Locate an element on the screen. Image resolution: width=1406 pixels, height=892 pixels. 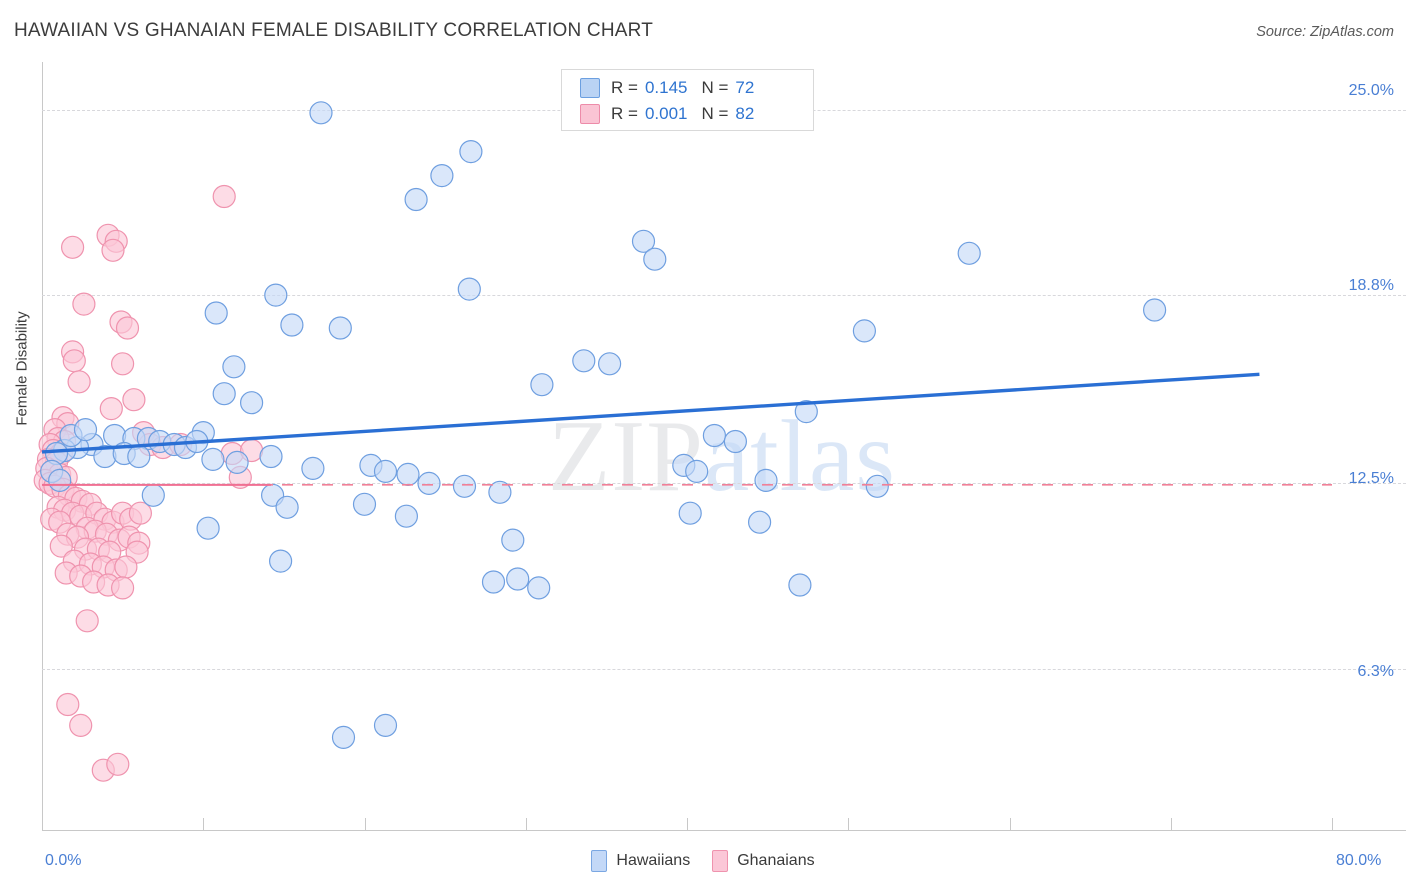
legend-row-ghanaians: R = 0.001 N = 82 is located at coordinates (667, 114).